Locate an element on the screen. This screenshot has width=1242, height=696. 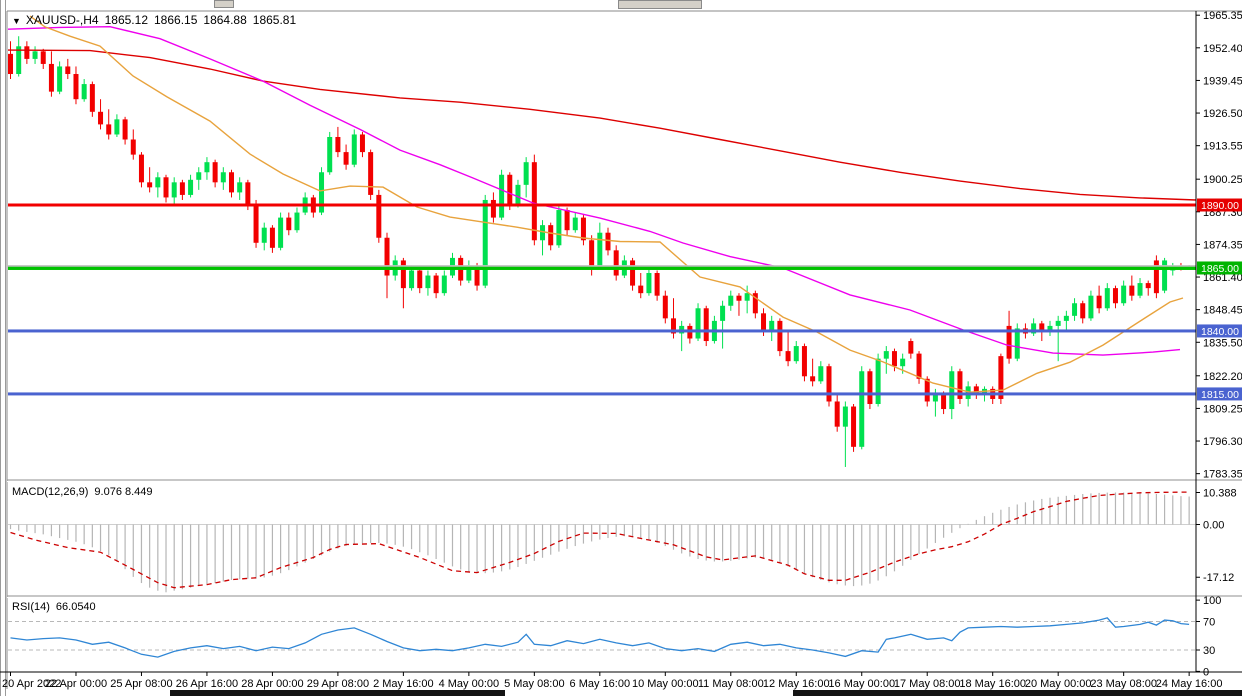
time-tick-label: 29 Apr 08:00 is located at coordinates (338, 684).